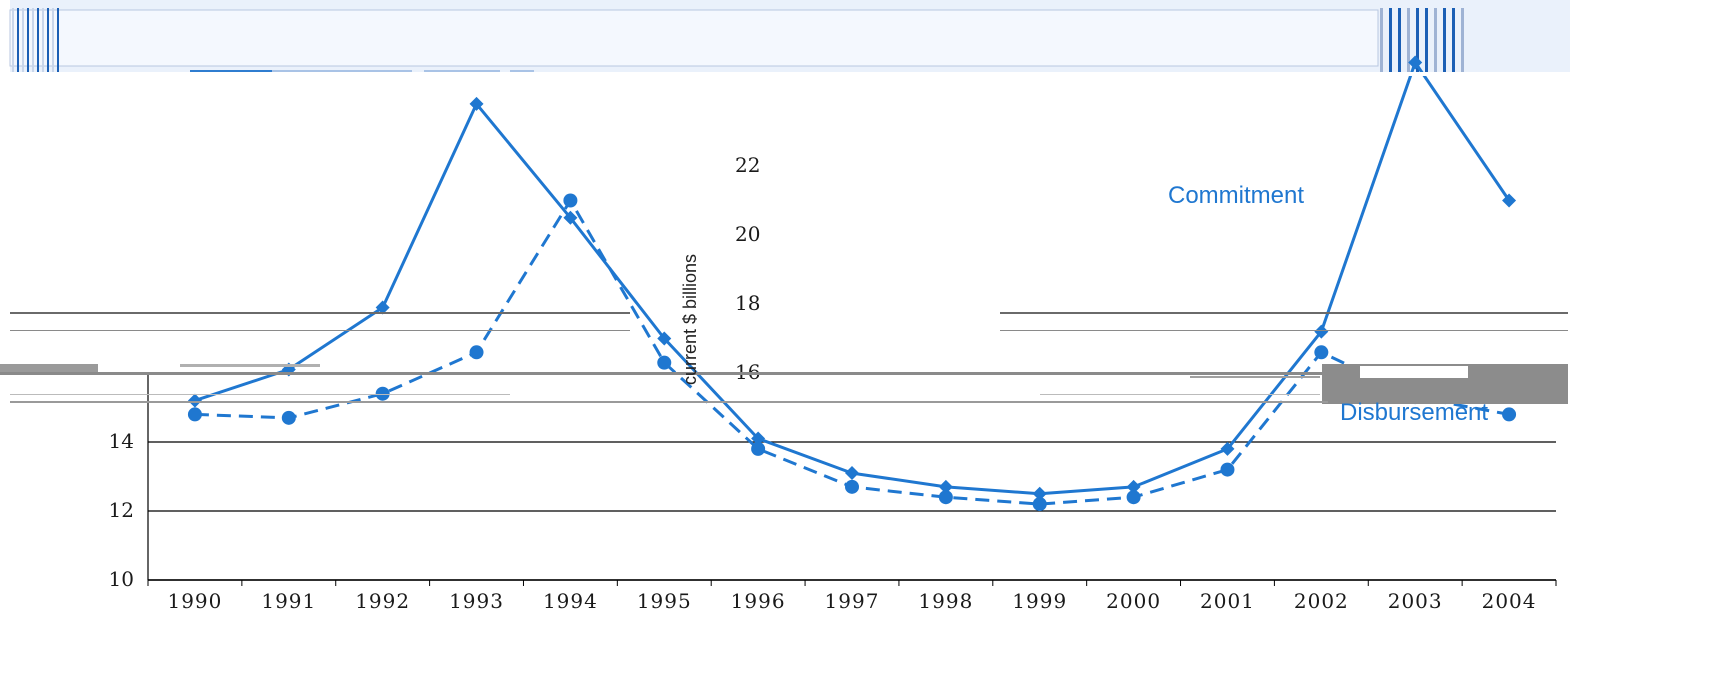  Describe the element at coordinates (1415, 601) in the screenshot. I see `x-tick-2003: 2003` at that location.